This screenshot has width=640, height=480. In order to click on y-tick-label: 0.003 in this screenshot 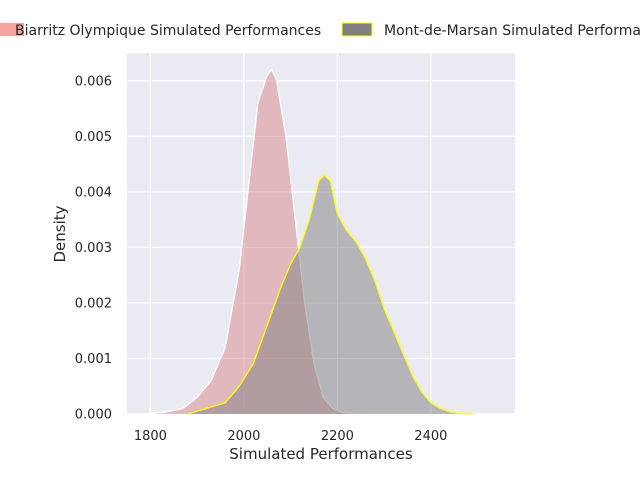, I will do `click(93, 248)`.